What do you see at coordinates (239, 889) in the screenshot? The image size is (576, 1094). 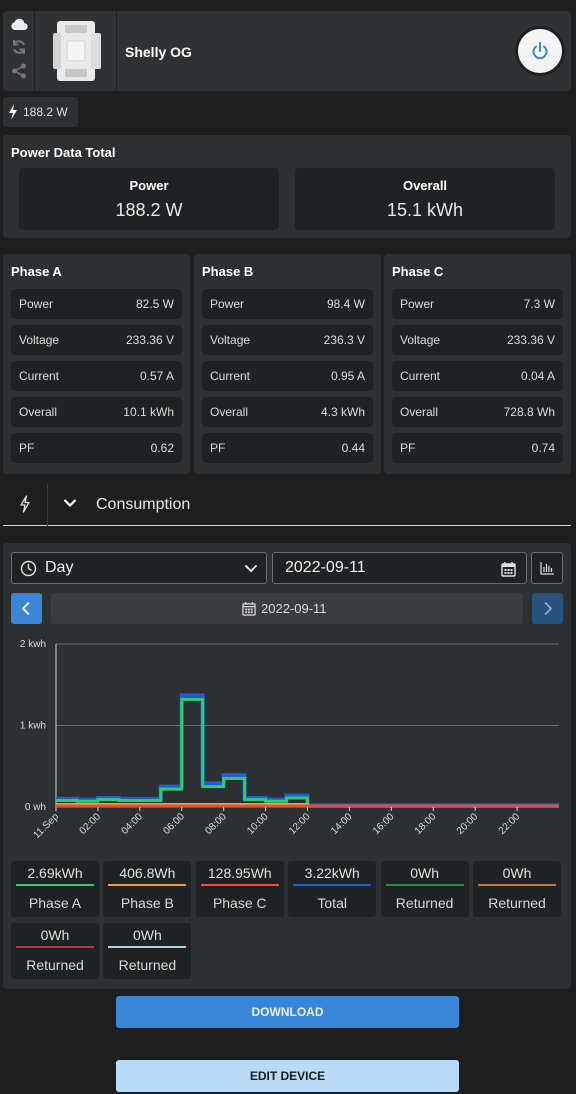 I see `legend-item: 128.95Wh Phase C` at bounding box center [239, 889].